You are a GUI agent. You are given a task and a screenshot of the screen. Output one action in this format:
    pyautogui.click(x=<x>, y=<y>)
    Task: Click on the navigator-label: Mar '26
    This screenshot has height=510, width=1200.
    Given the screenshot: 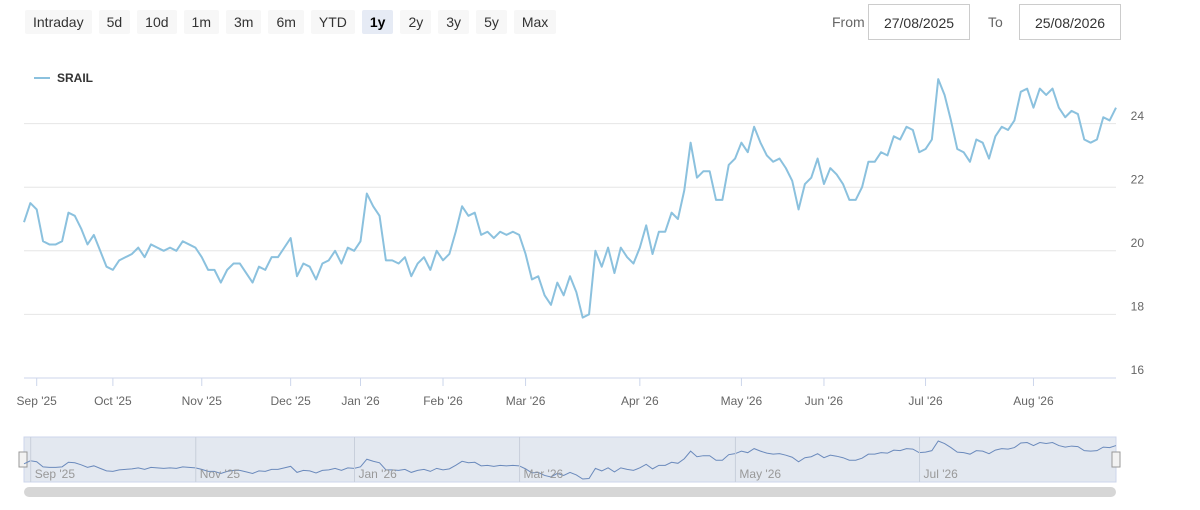 What is the action you would take?
    pyautogui.click(x=544, y=474)
    